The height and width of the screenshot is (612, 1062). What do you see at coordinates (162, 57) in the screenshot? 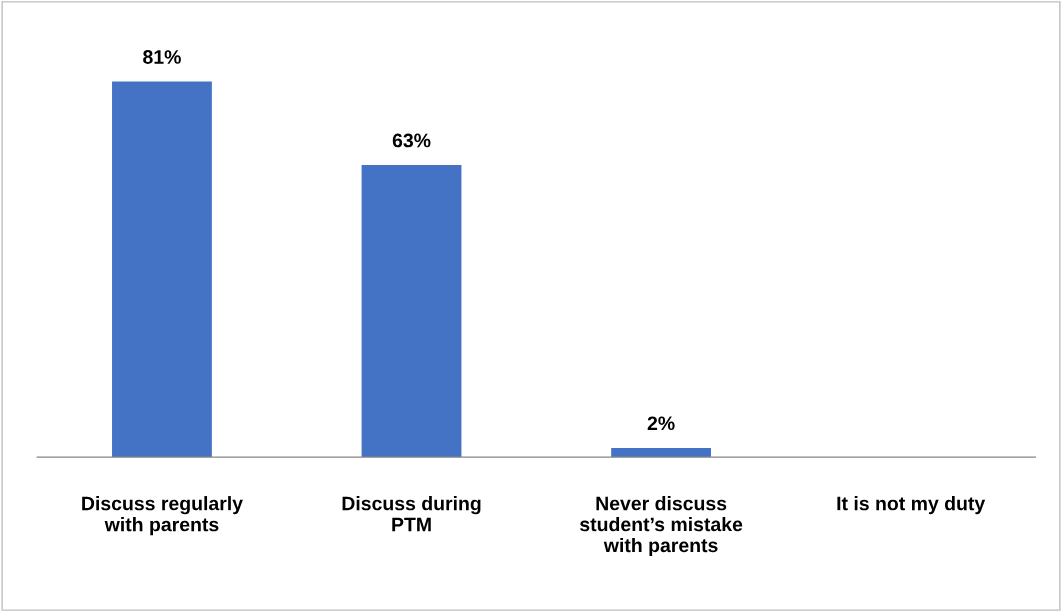
I see `data-label: 81%` at bounding box center [162, 57].